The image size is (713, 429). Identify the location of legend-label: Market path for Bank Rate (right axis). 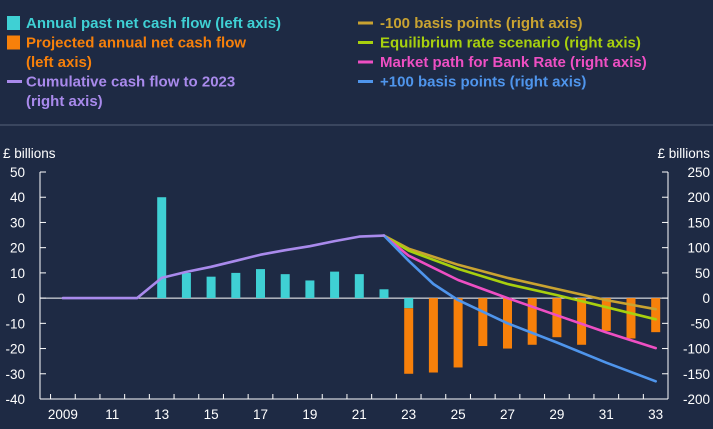
(513, 62).